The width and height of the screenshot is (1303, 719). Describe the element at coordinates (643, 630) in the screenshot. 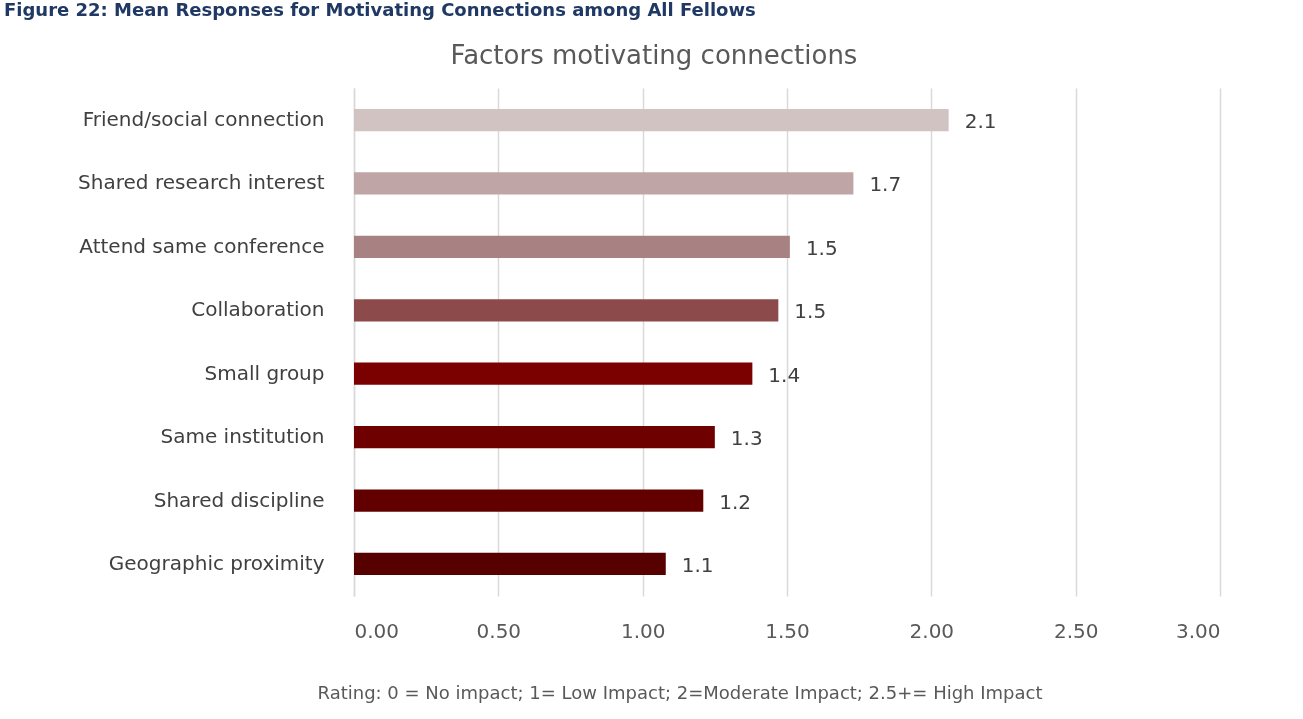

I see `x-tick-label: 1.00` at that location.